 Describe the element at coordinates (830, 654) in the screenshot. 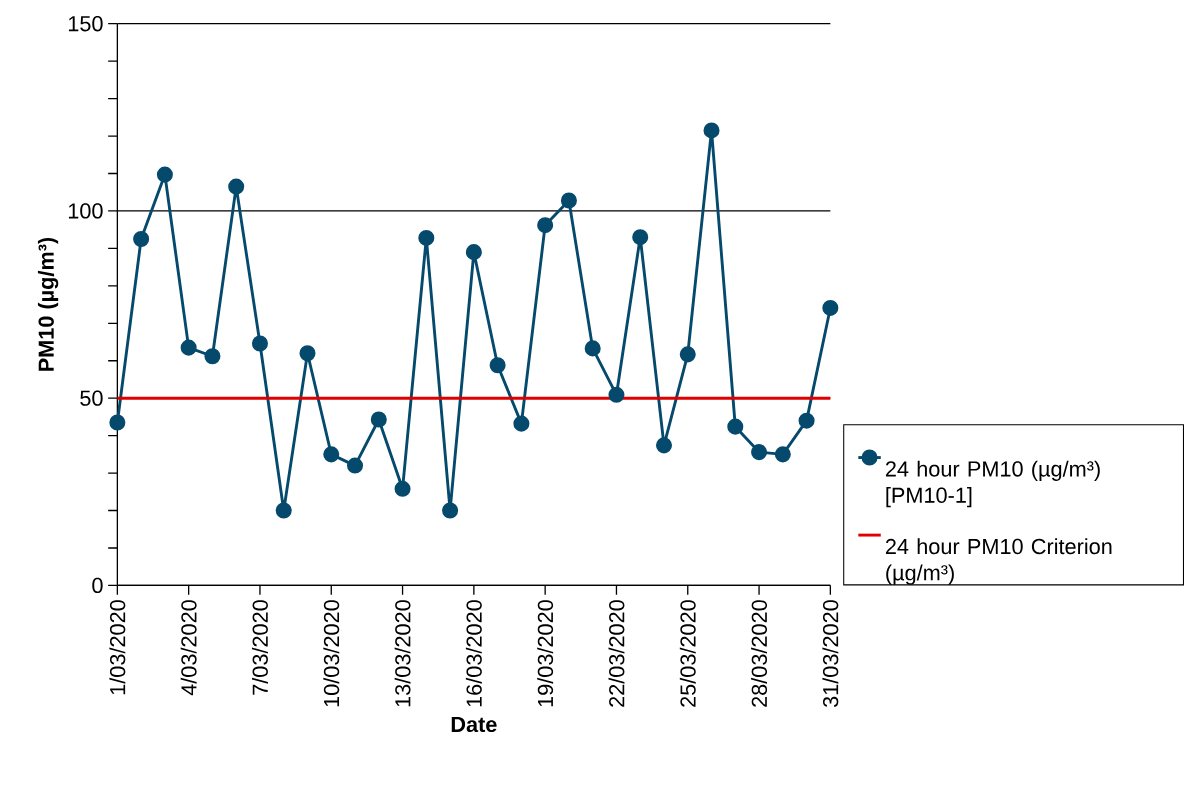

I see `x-tick-label: 31/03/2020` at that location.